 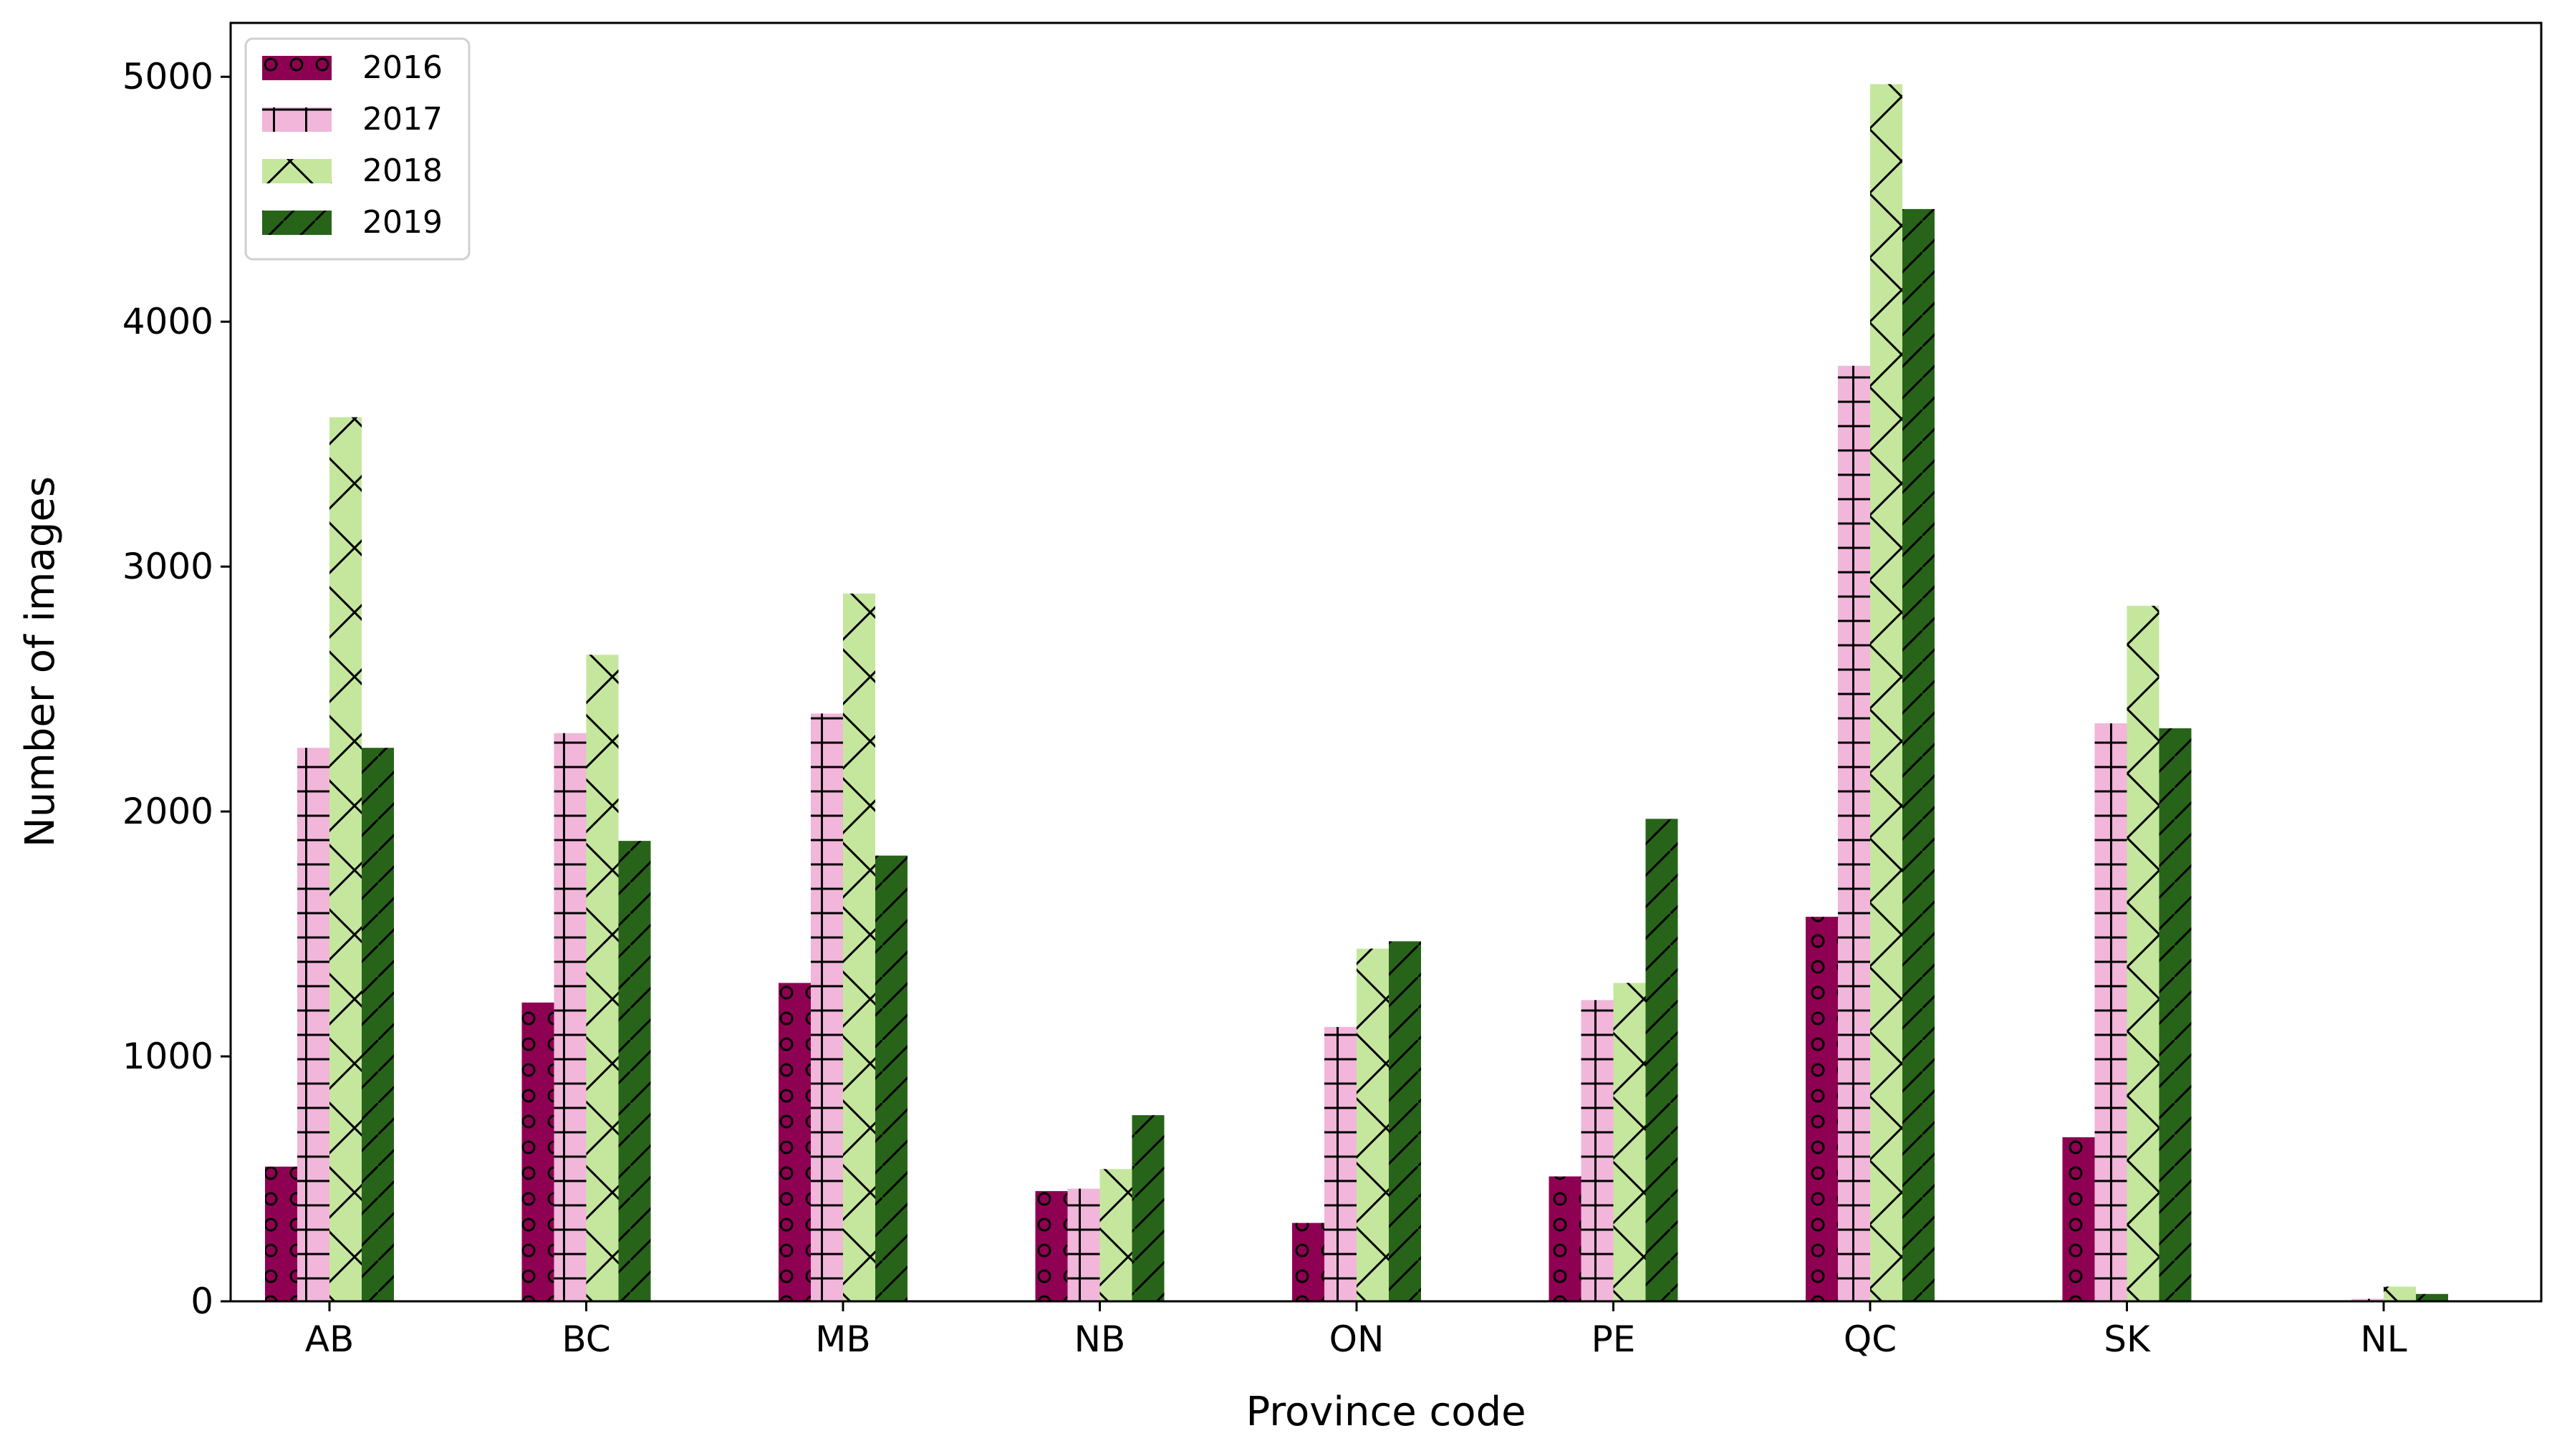 I want to click on x-tick-label-NL: NL, so click(x=2383, y=1339).